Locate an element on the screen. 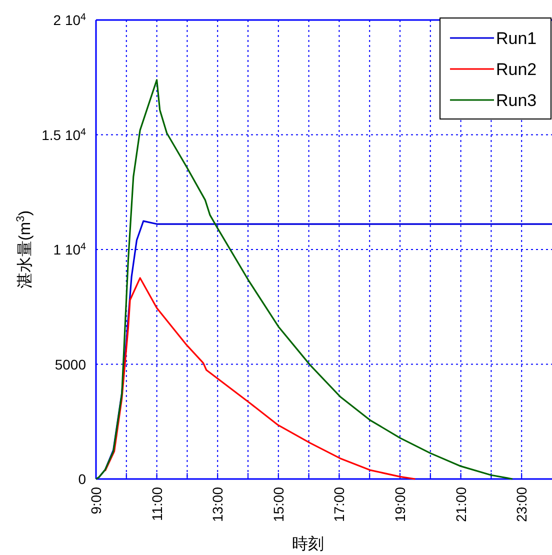 This screenshot has height=555, width=552. y-tick-label: 0 is located at coordinates (82, 479).